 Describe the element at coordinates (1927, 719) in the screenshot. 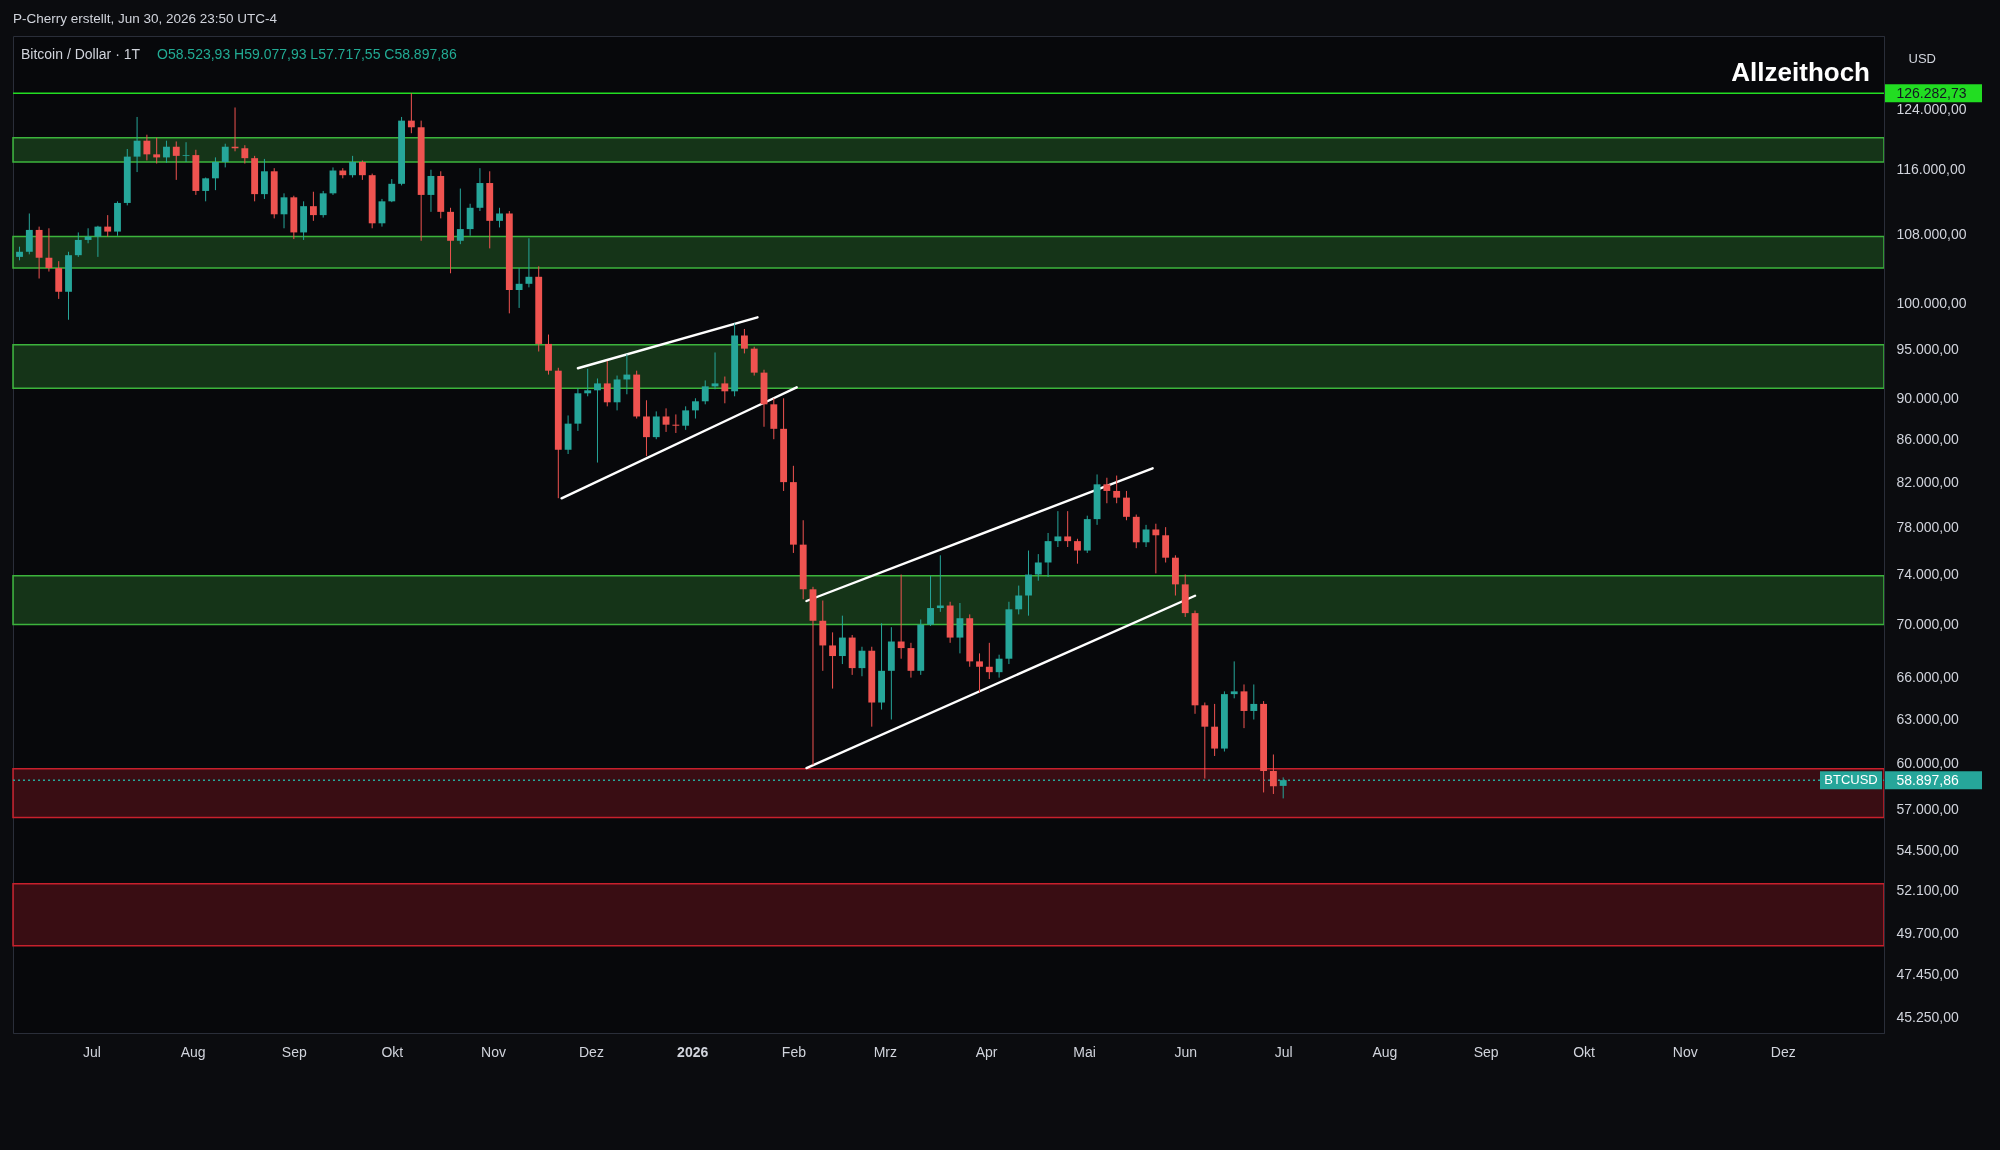

I see `y-tick-label: 63.000,00` at that location.